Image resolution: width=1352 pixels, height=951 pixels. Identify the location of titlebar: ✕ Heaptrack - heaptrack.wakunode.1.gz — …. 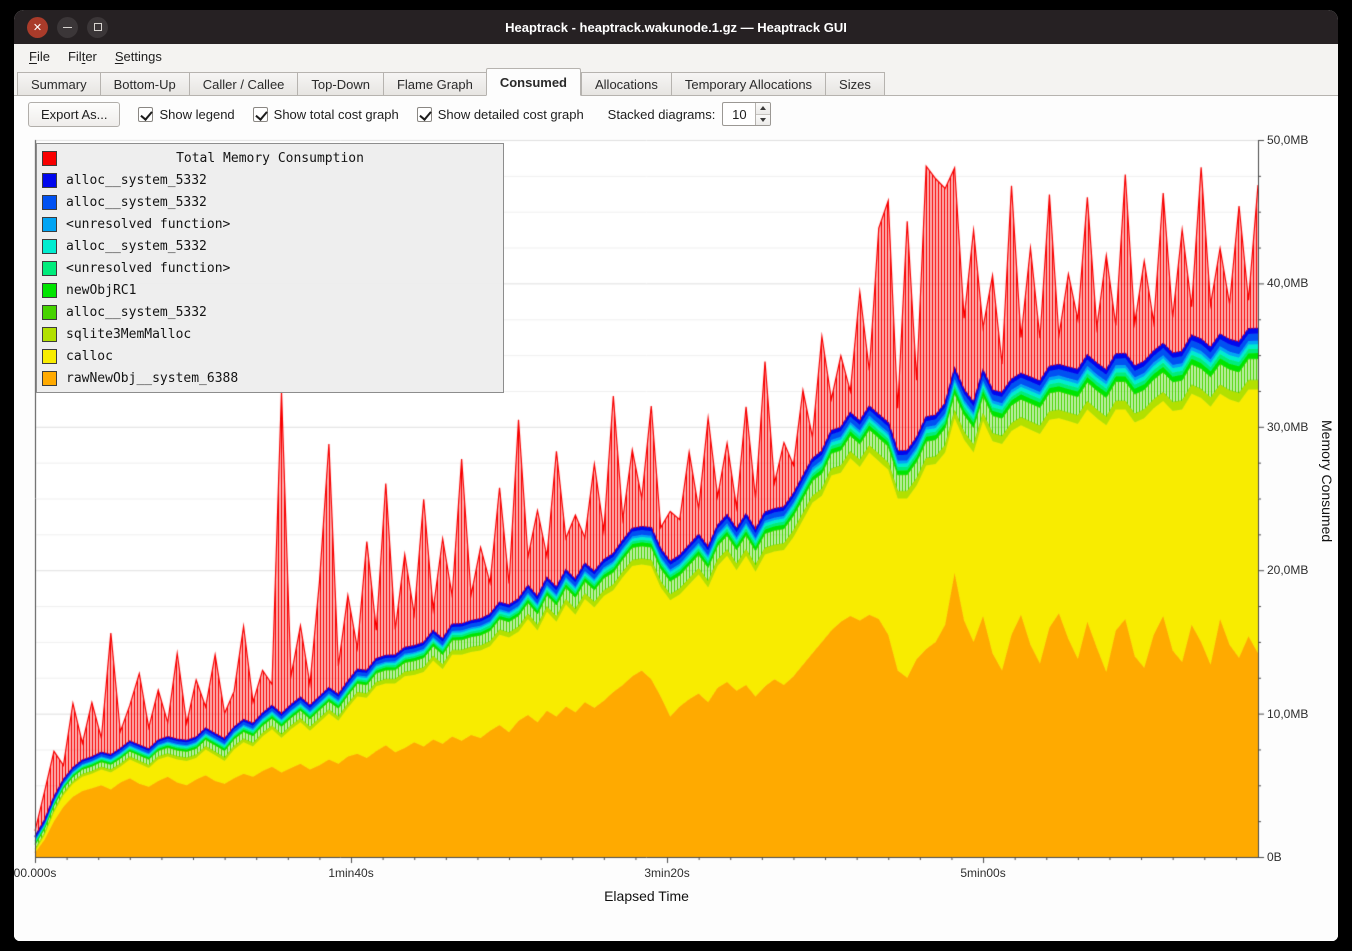
(676, 27).